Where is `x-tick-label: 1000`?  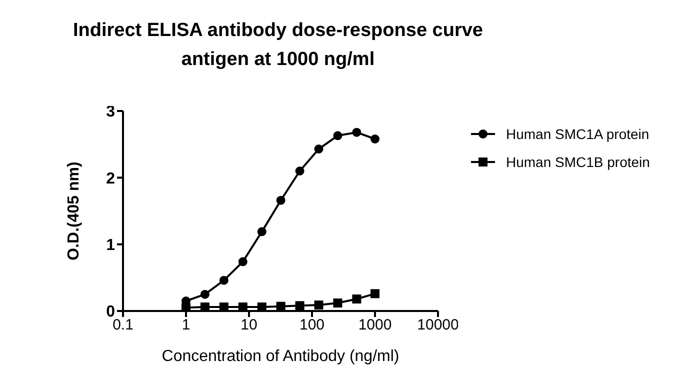 x-tick-label: 1000 is located at coordinates (375, 325).